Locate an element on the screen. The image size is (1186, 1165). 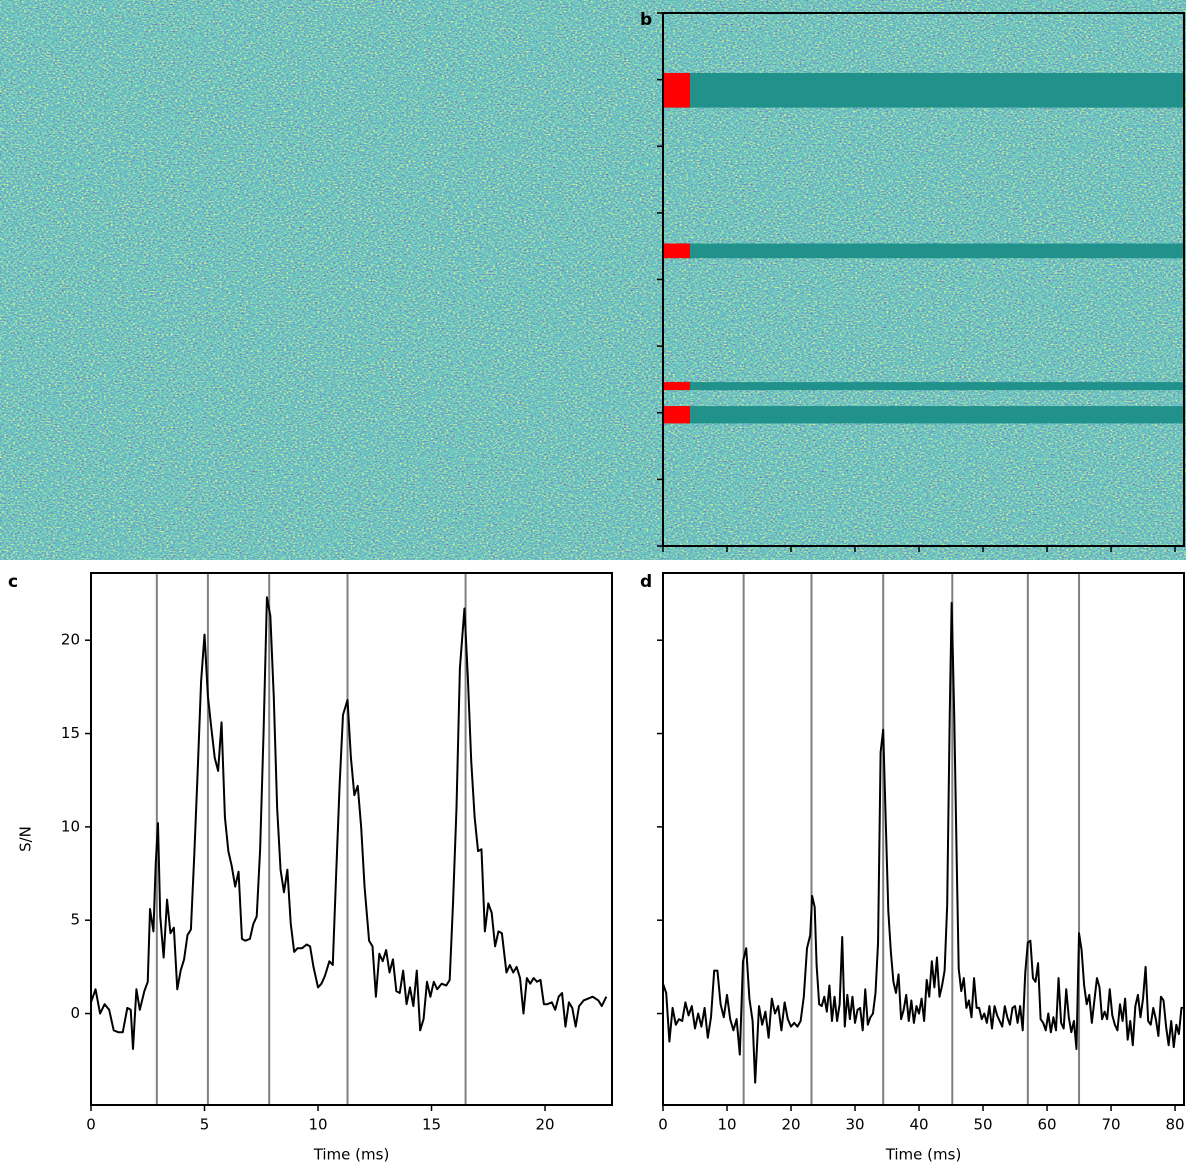
y-tick-label: 600 is located at coordinates (65, 279).